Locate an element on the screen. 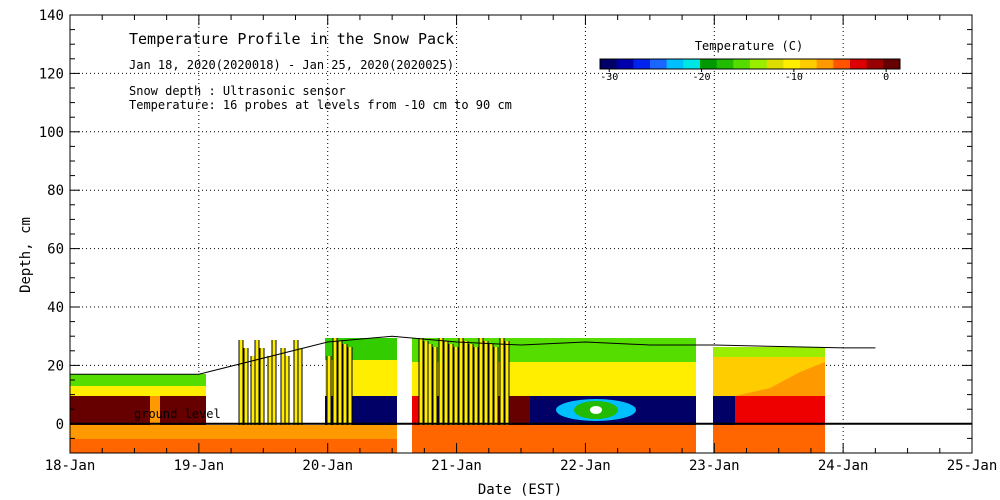 The width and height of the screenshot is (1000, 500). sensor-spikes is located at coordinates (374, 381).